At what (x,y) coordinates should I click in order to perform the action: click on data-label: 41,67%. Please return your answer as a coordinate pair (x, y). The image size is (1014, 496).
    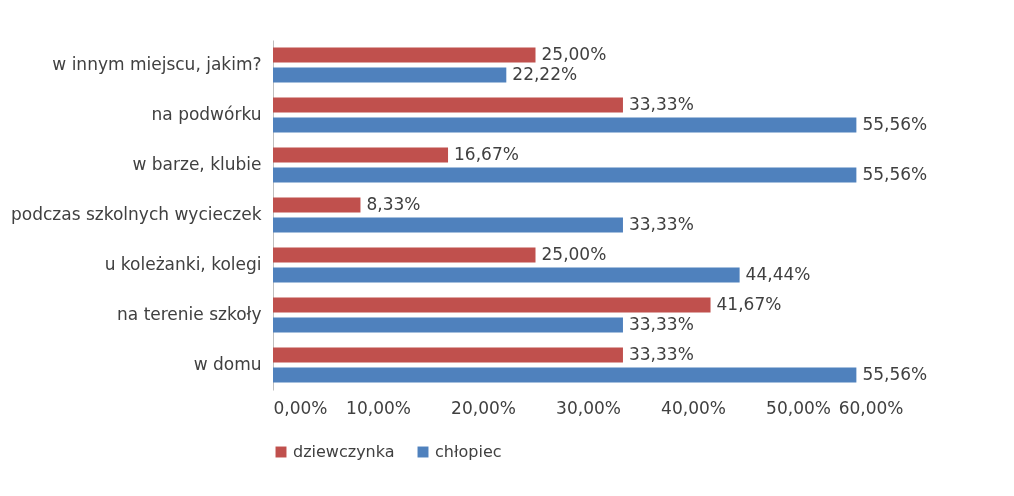
    Looking at the image, I should click on (749, 304).